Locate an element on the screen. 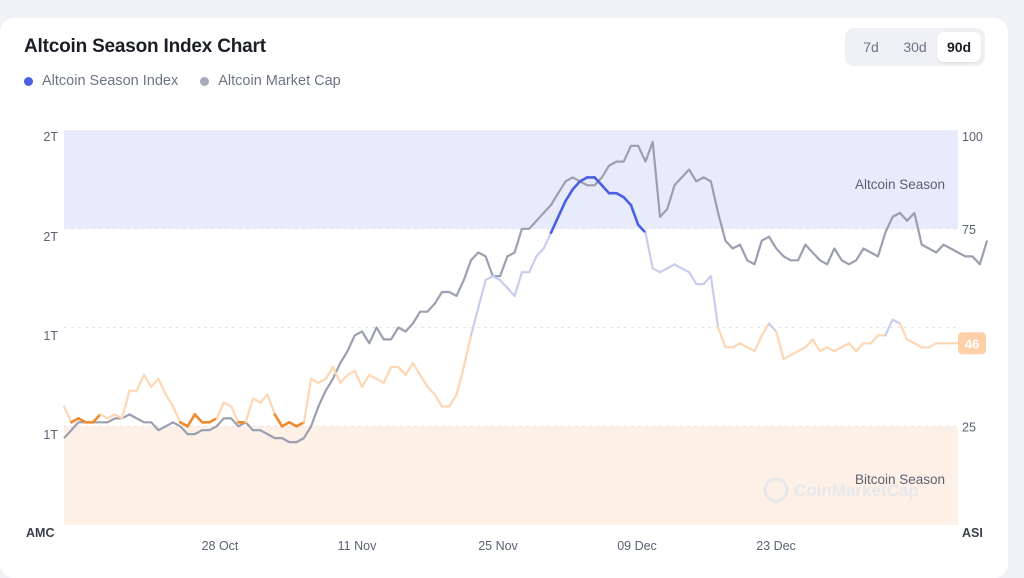 Image resolution: width=1024 pixels, height=578 pixels. legend-item-altcoin-market-cap: Altcoin Market Cap is located at coordinates (270, 81).